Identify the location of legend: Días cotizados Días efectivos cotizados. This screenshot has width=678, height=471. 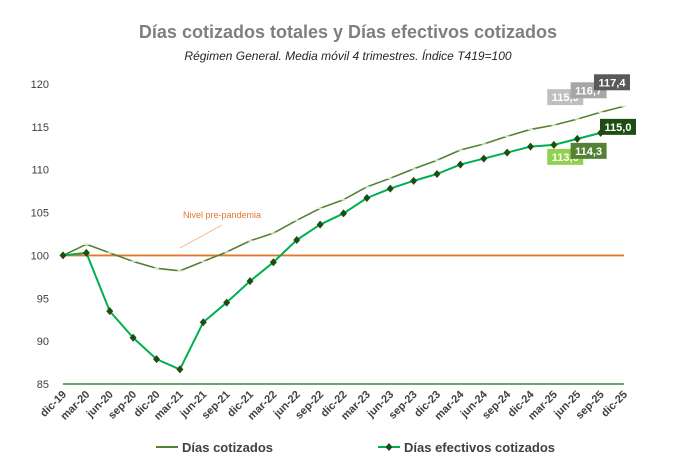
(355, 447).